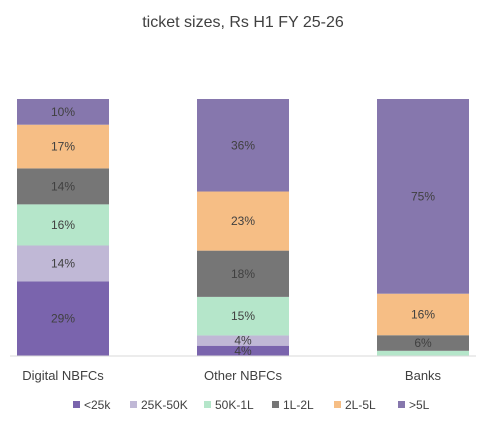 The height and width of the screenshot is (422, 486). I want to click on legend: <25k 25K-50K 50K-1L 1L-2L 2L-5L >5L, so click(251, 405).